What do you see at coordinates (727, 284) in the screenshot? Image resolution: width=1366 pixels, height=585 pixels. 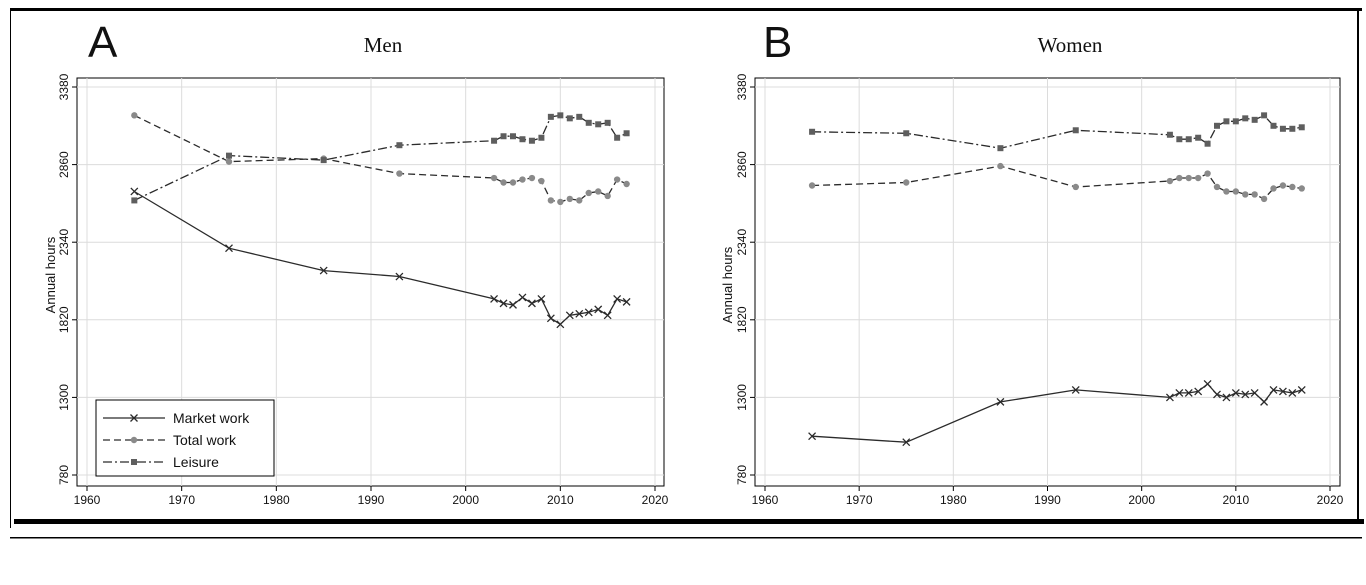 I see `y-axis-label: Annual hours` at bounding box center [727, 284].